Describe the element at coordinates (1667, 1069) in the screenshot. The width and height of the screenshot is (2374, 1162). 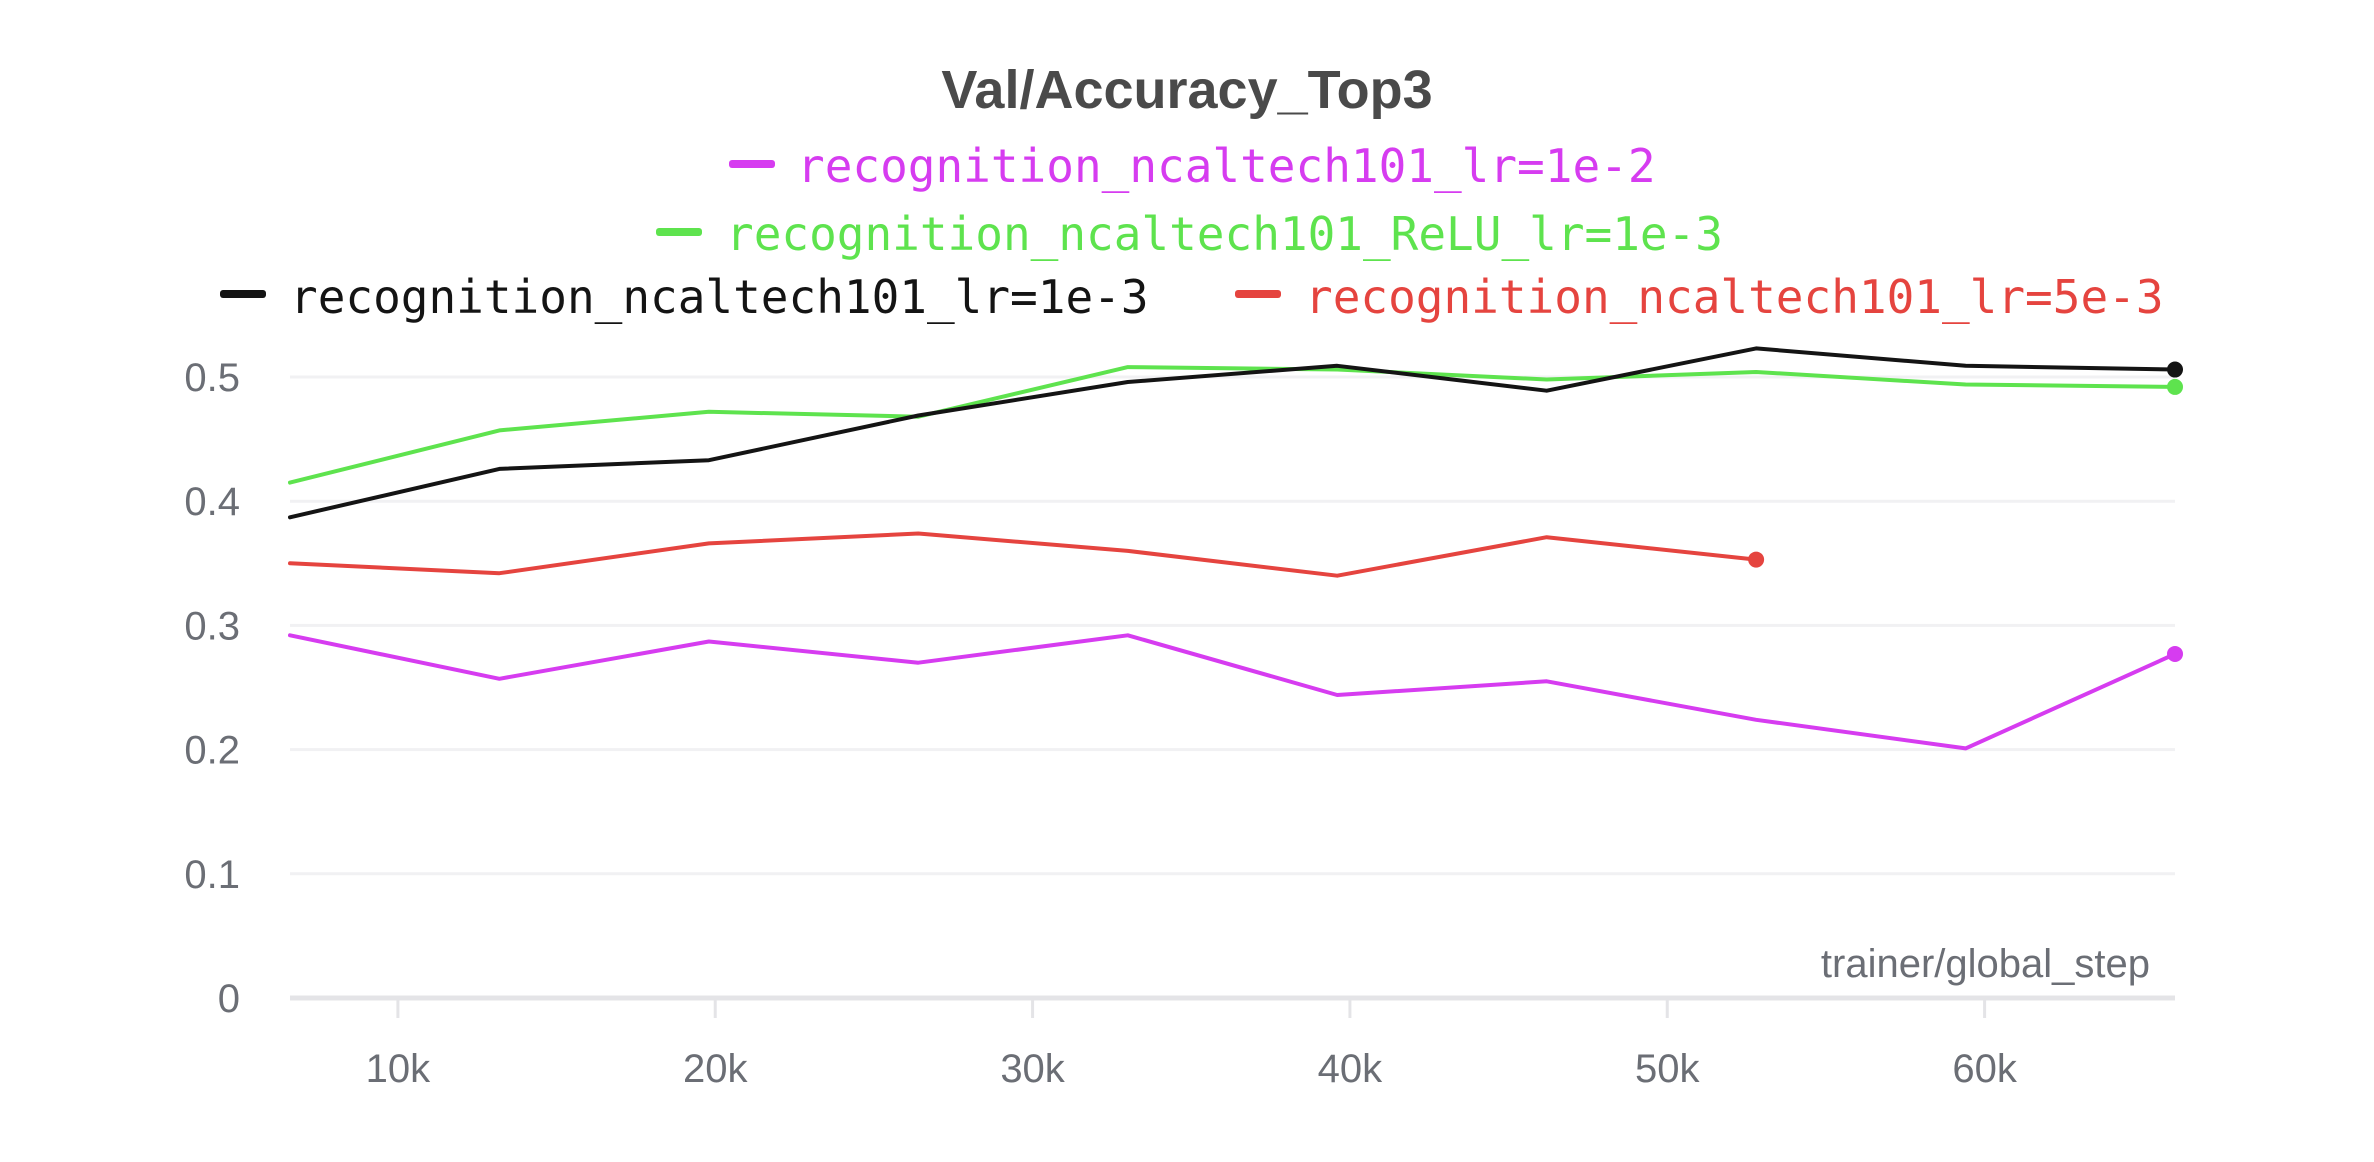
I see `x-tick-label-4: 50k` at that location.